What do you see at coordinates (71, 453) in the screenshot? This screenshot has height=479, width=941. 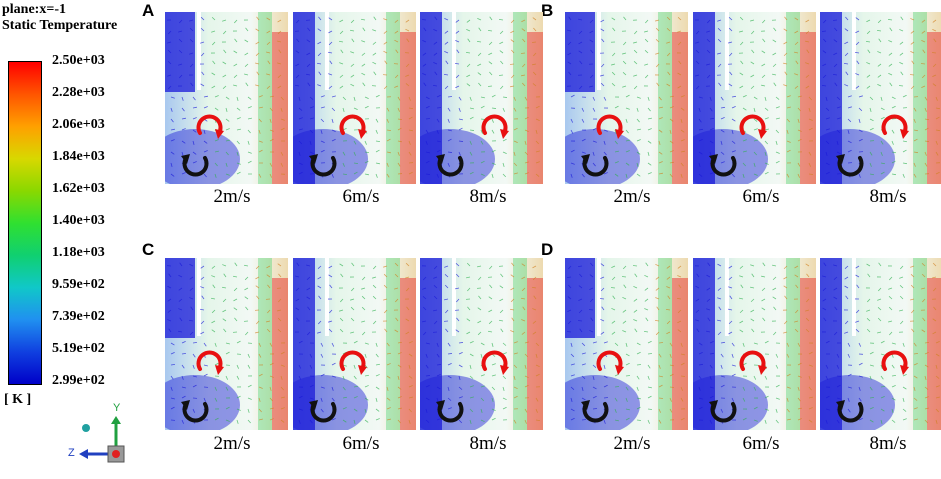 I see `z-axis-label: Z` at bounding box center [71, 453].